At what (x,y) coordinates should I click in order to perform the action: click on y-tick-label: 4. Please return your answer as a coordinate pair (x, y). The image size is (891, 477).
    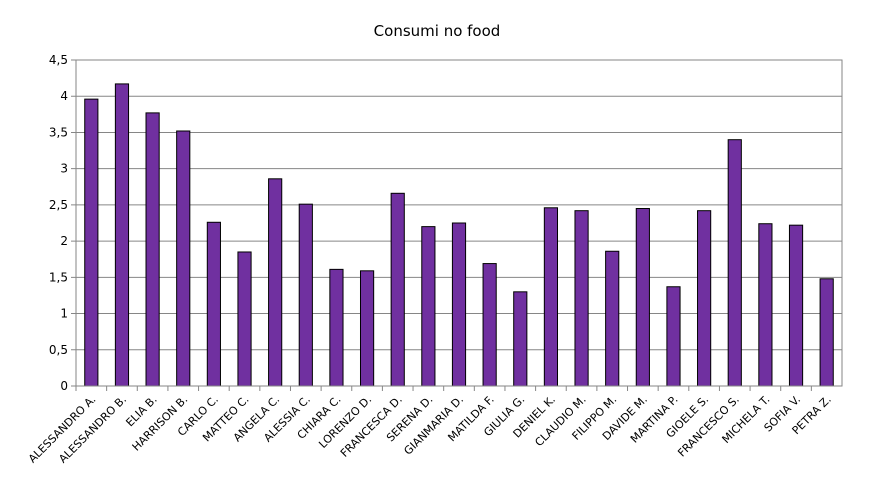
    Looking at the image, I should click on (64, 96).